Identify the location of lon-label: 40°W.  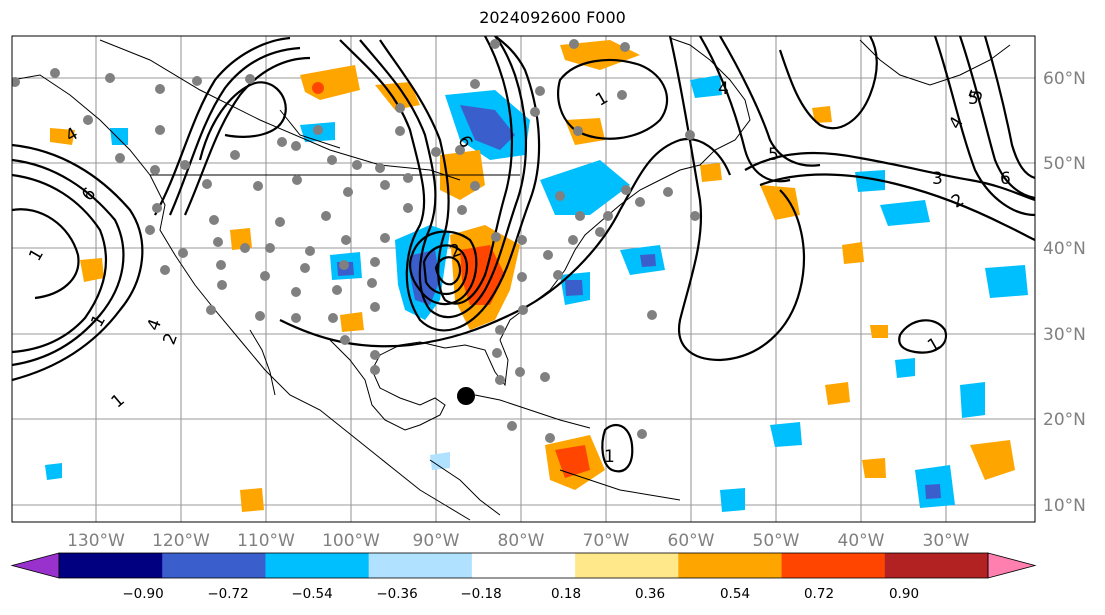
(861, 541).